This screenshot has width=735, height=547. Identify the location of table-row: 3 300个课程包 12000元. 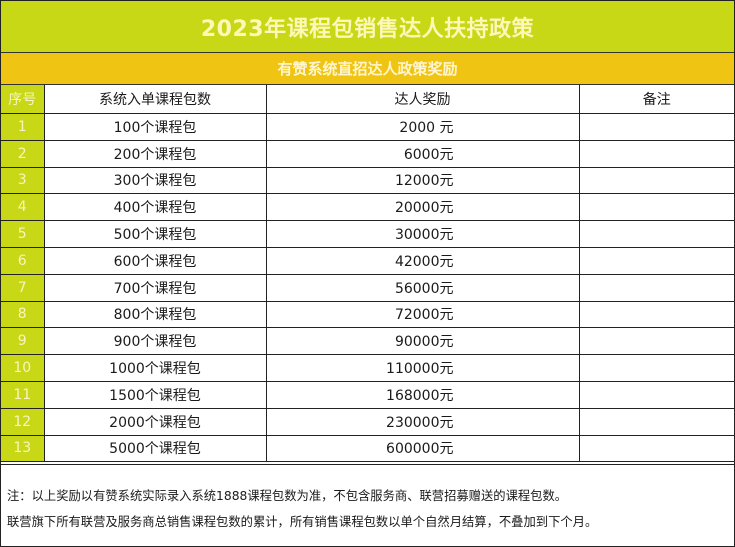
(367, 180).